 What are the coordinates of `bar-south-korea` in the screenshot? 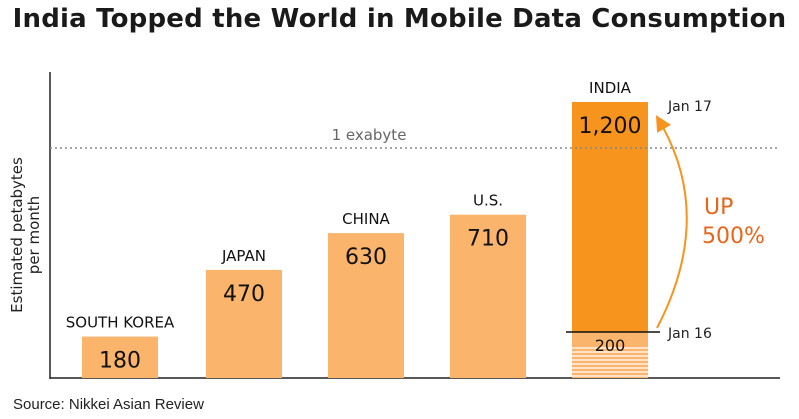 It's located at (120, 357).